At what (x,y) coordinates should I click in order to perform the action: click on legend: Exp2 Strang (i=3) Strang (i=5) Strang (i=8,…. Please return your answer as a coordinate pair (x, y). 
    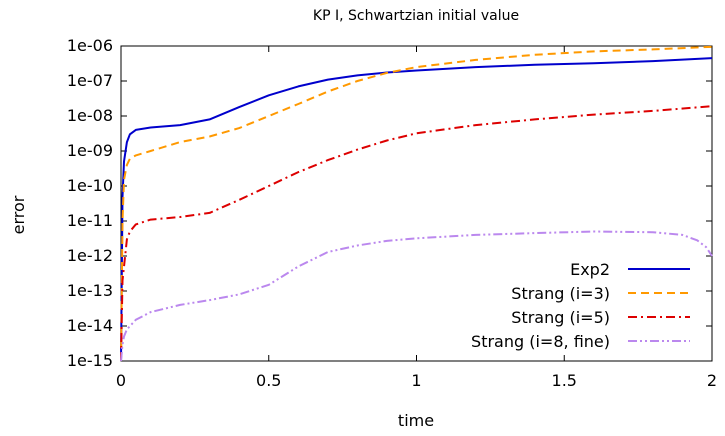
    Looking at the image, I should click on (580, 305).